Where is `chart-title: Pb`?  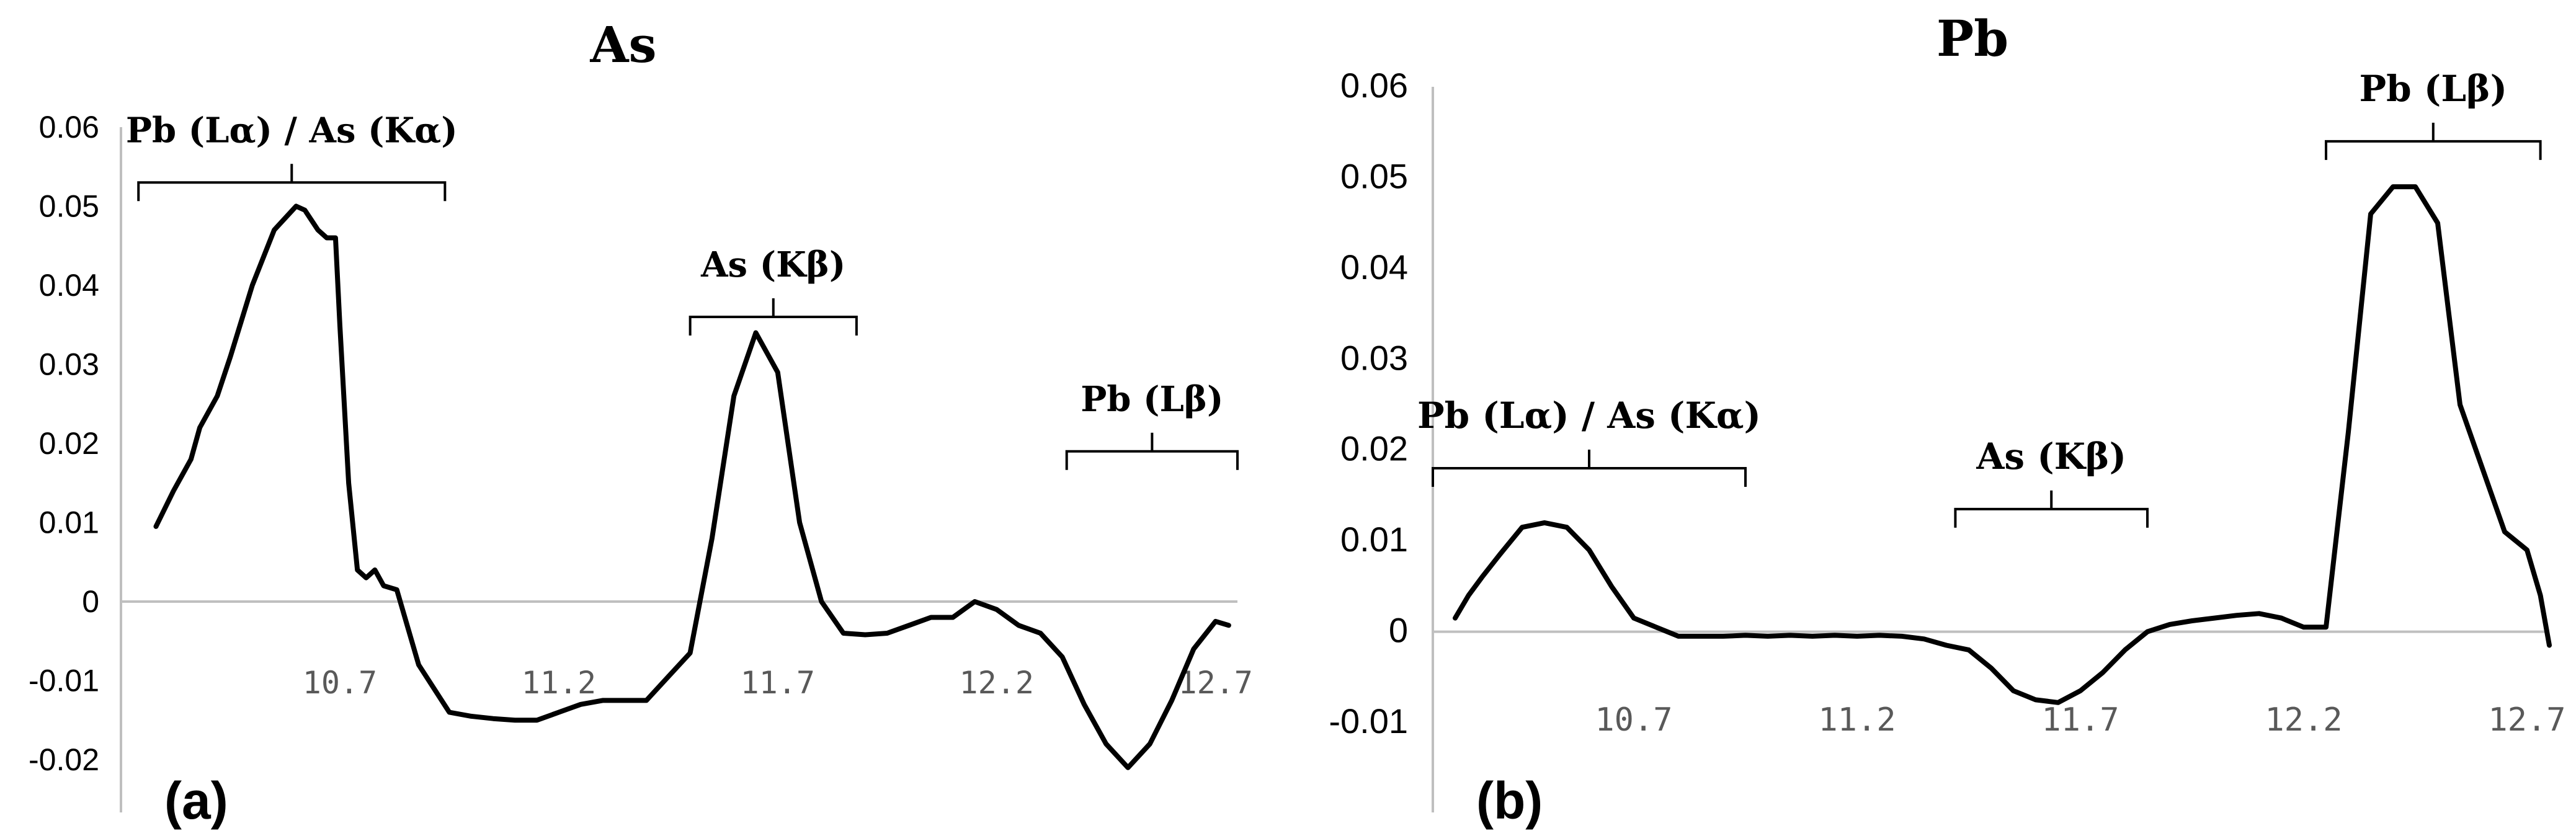 chart-title: Pb is located at coordinates (1972, 38).